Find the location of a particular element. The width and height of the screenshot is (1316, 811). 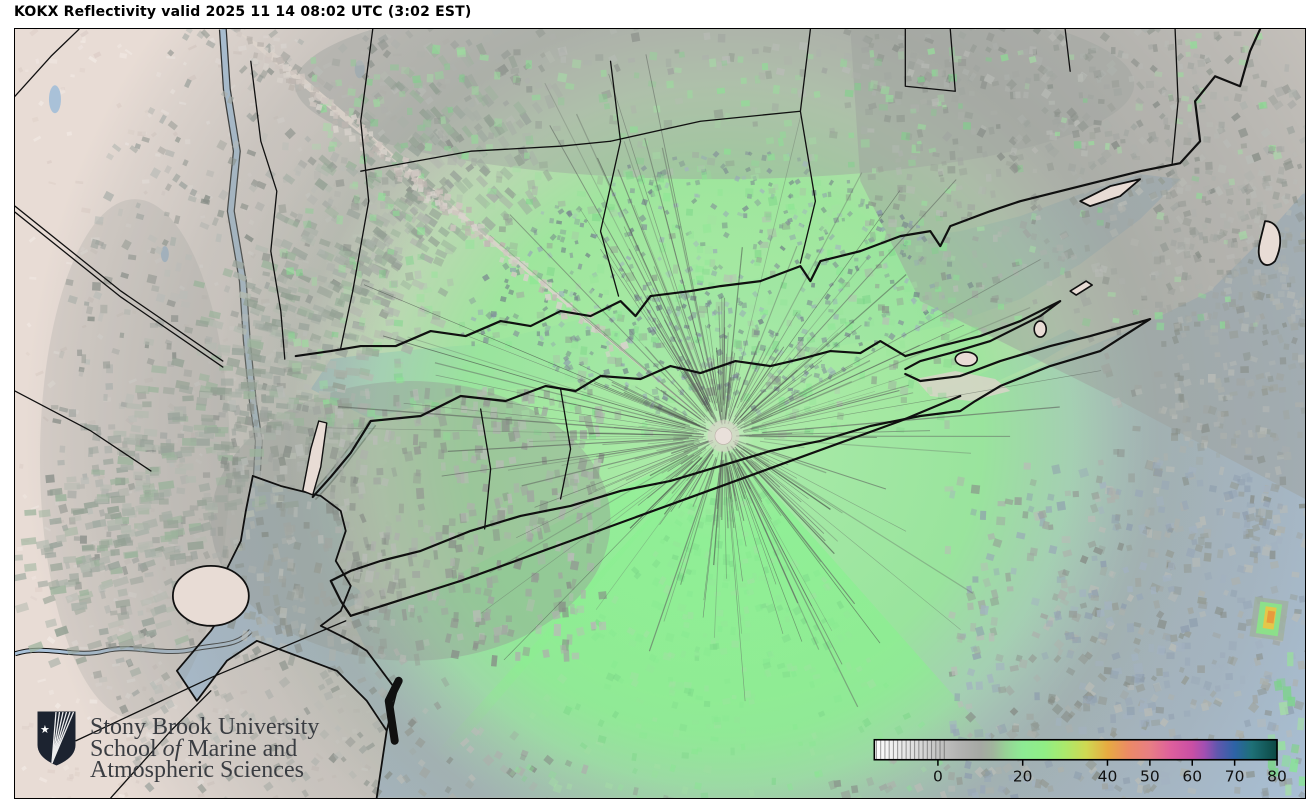

coast-sandy-hook-outline is located at coordinates (393, 710).